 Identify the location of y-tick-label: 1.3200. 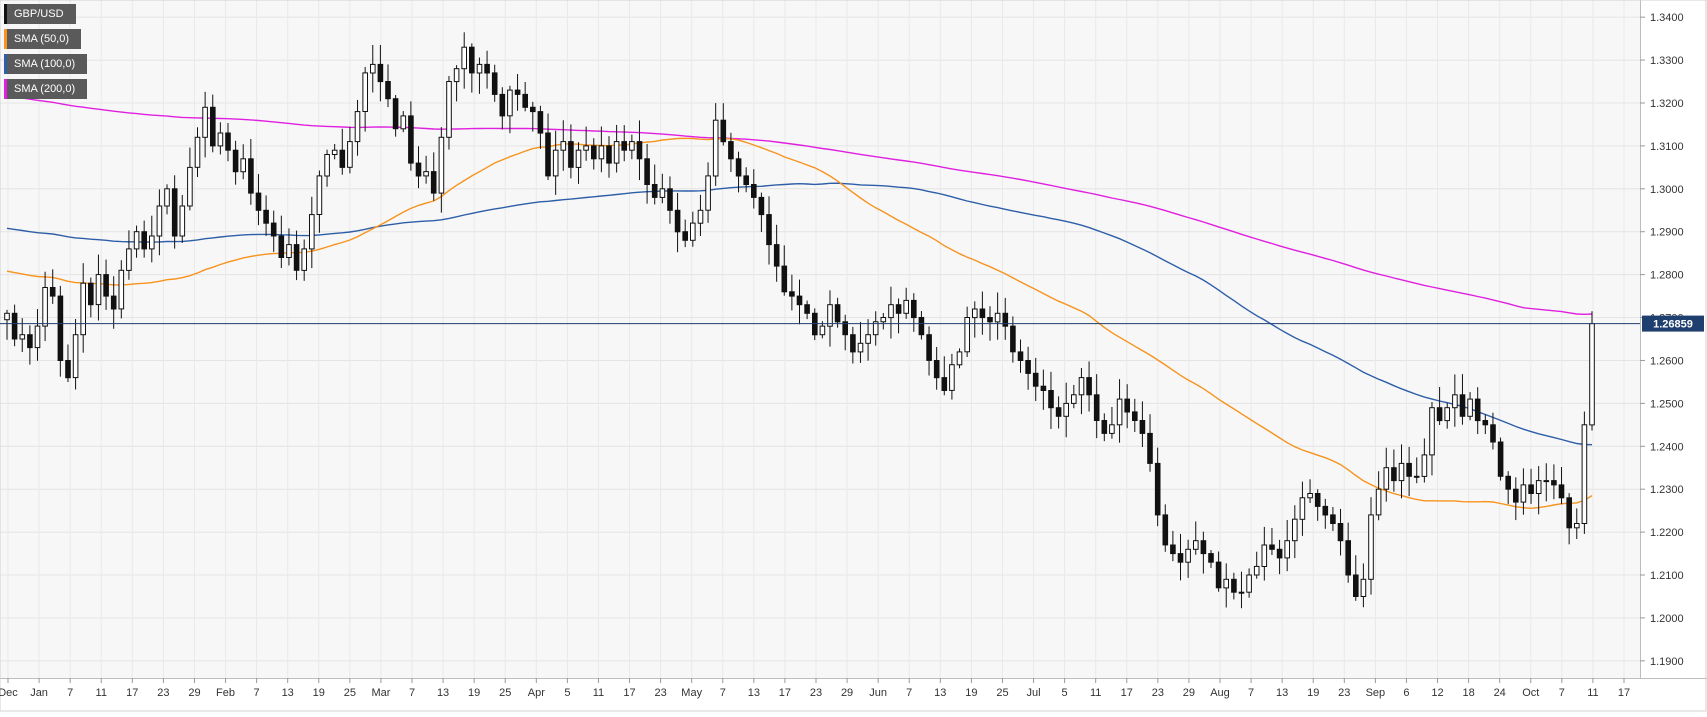
(1667, 104).